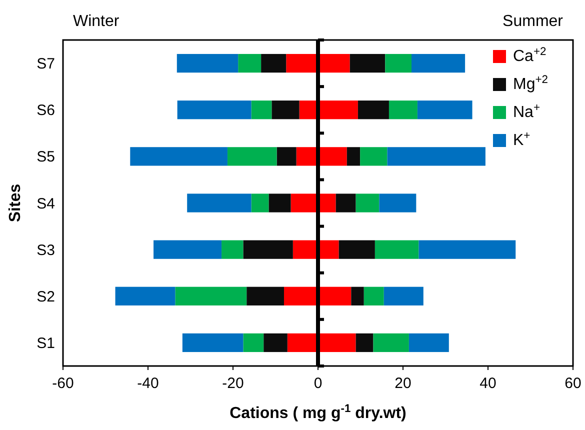 The height and width of the screenshot is (430, 585). What do you see at coordinates (15, 203) in the screenshot?
I see `y-axis-title: Sites` at bounding box center [15, 203].